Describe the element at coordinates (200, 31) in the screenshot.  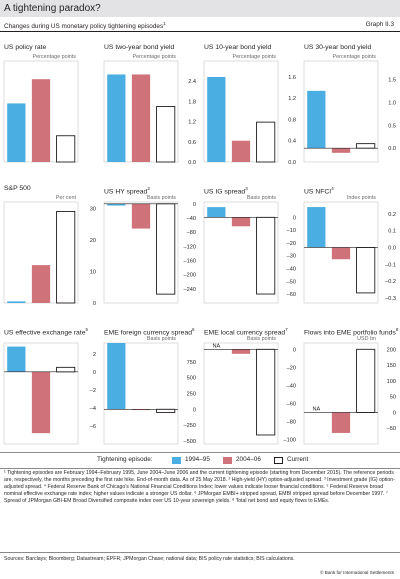
I see `header-rule` at that location.